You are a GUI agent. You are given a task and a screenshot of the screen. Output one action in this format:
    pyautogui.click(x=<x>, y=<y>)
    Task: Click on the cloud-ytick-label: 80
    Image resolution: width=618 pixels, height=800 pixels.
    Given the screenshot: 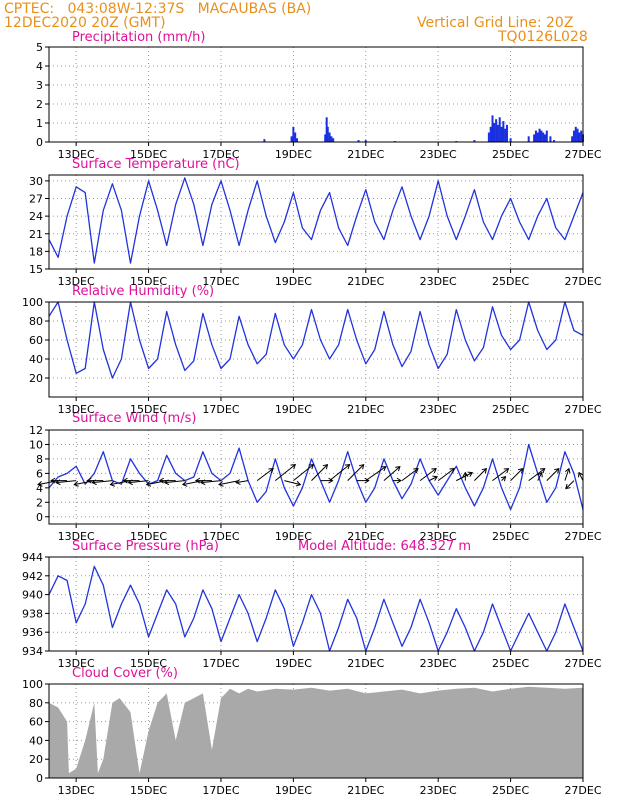 What is the action you would take?
    pyautogui.click(x=36, y=703)
    